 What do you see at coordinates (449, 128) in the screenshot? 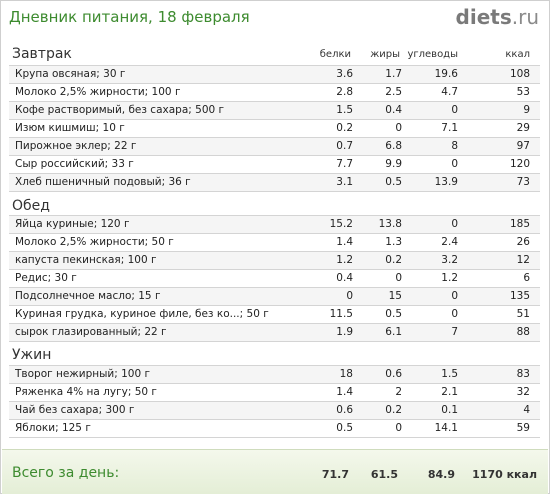
I see `carbs-value: 7.1` at bounding box center [449, 128].